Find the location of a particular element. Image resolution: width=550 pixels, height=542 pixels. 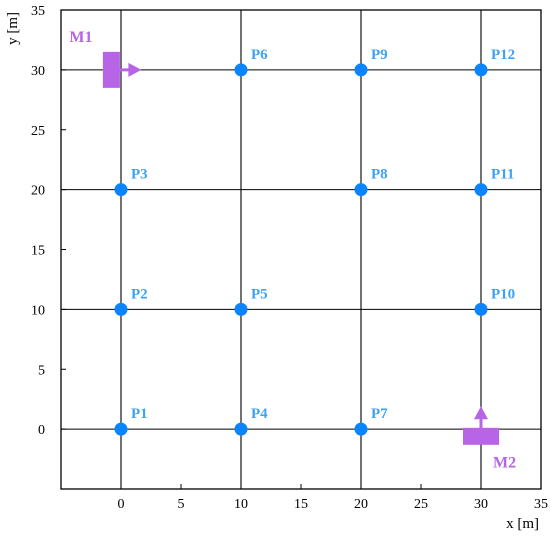

y-tick-label: 20 is located at coordinates (38, 191).